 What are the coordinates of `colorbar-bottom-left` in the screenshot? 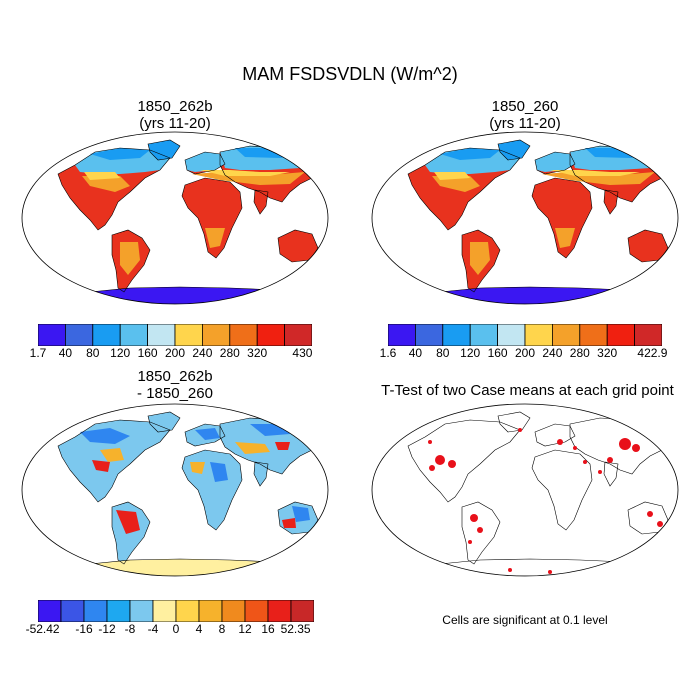 It's located at (176, 611).